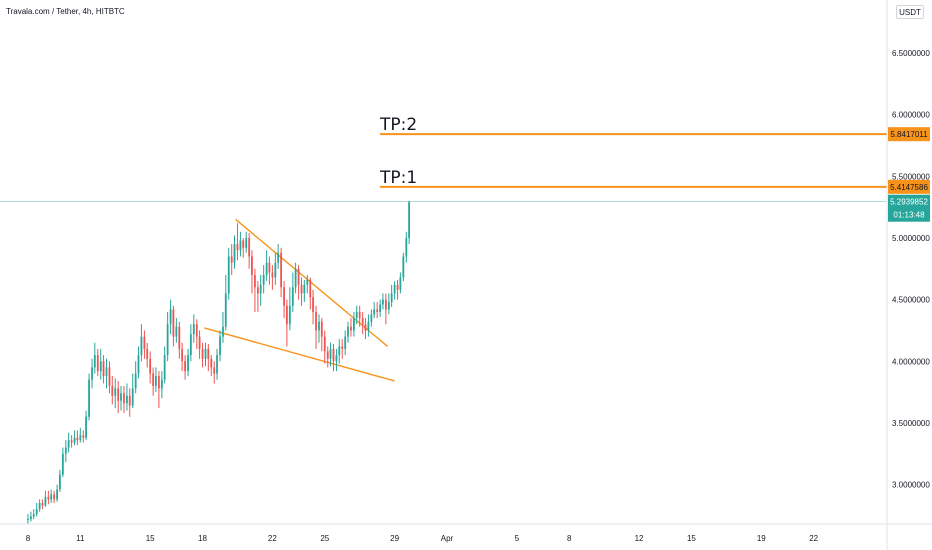  I want to click on price-tick-label: 5.5000000, so click(911, 176).